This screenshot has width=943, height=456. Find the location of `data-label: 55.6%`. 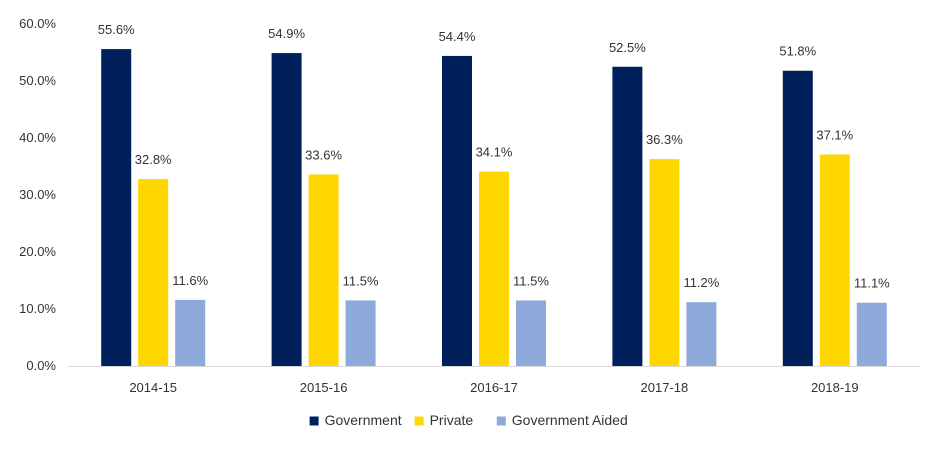

data-label: 55.6% is located at coordinates (116, 29).